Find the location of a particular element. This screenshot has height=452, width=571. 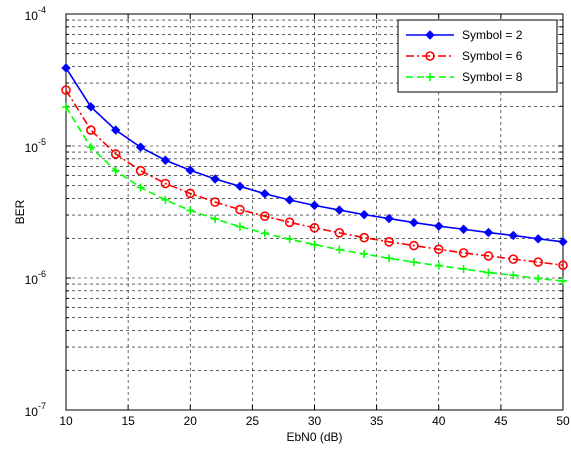

legend: Symbol = 2 Symbol = 6 Symbol = 8 is located at coordinates (477, 56).